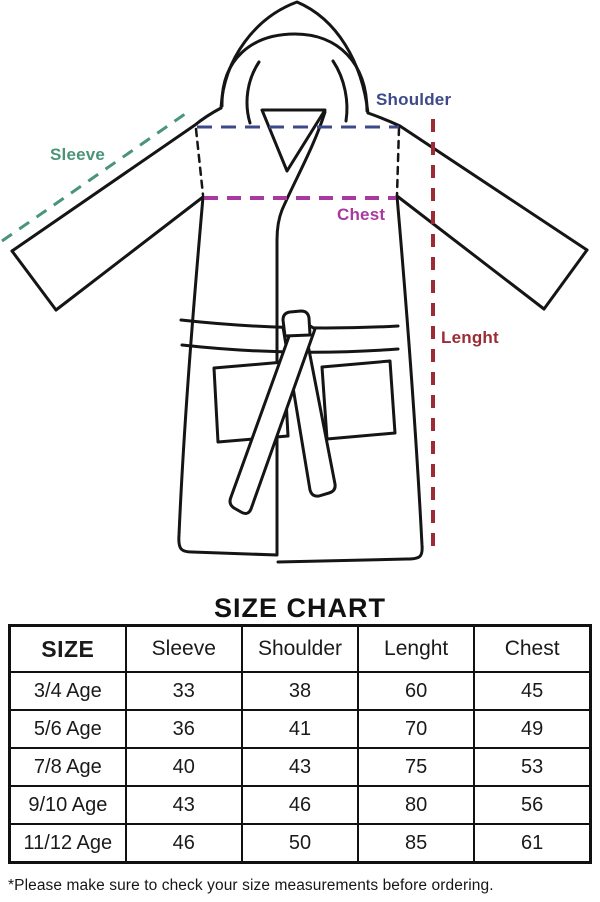 This screenshot has width=600, height=902. I want to click on hood-face-opening-left, so click(253, 92).